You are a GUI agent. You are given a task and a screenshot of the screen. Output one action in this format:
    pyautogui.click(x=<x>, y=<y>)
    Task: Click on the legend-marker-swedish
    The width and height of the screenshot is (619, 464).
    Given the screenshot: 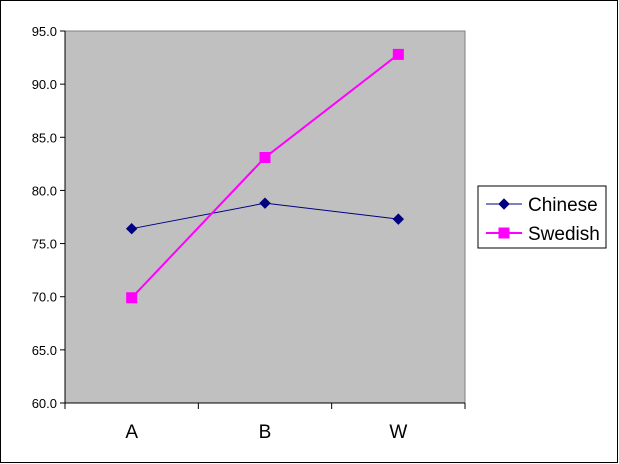 What is the action you would take?
    pyautogui.click(x=504, y=233)
    